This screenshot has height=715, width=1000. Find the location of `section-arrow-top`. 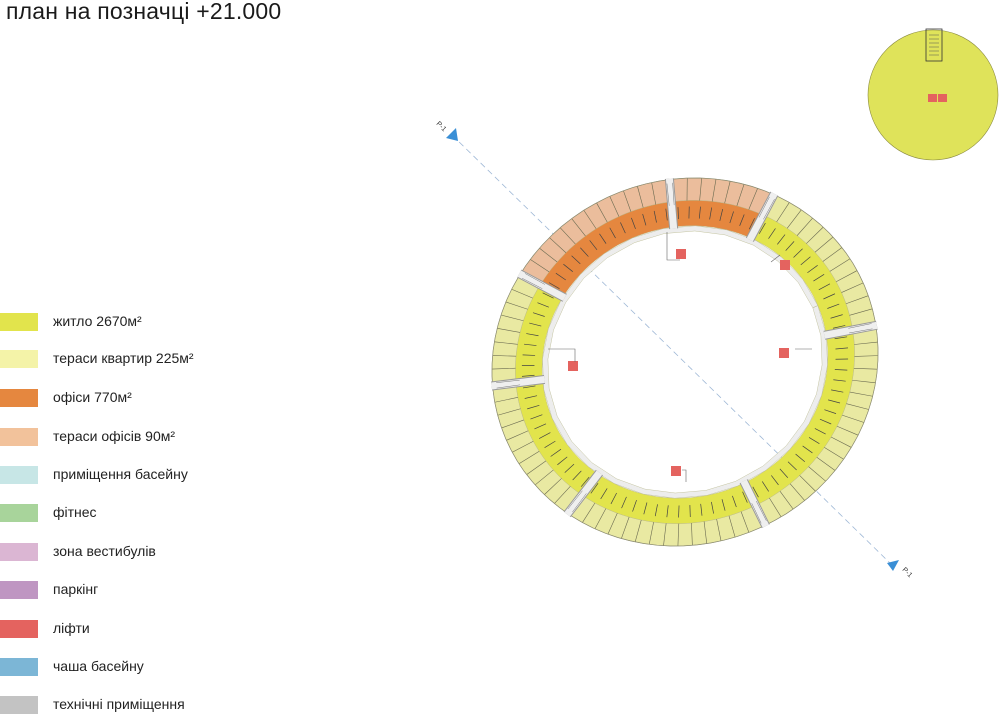

section-arrow-top is located at coordinates (452, 134).